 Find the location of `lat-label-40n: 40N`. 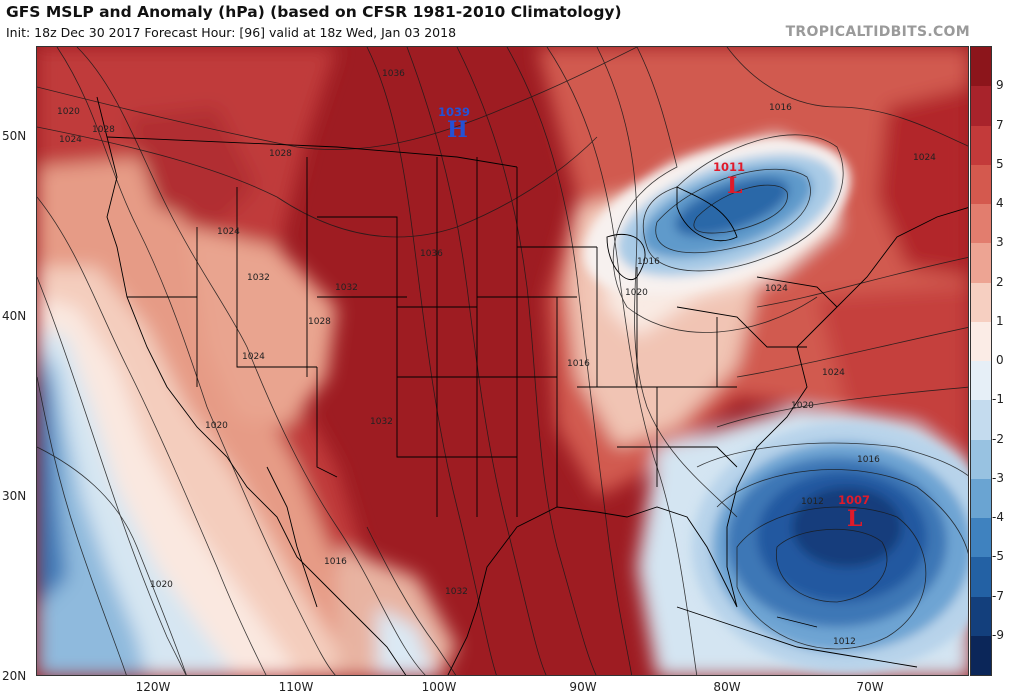

lat-label-40n: 40N is located at coordinates (14, 316).